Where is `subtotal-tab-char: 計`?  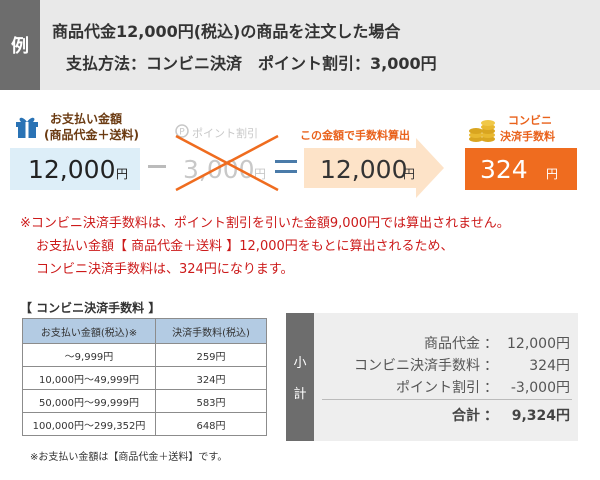
subtotal-tab-char: 計 is located at coordinates (300, 394).